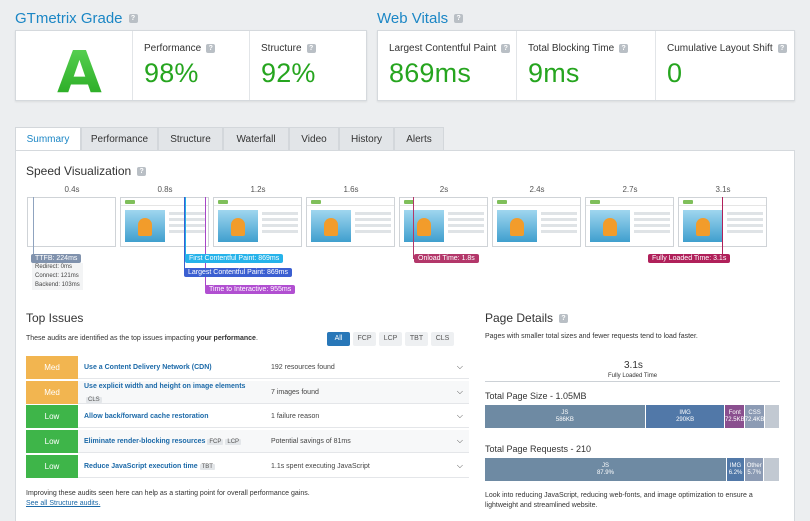 The image size is (810, 521). What do you see at coordinates (76, 18) in the screenshot?
I see `grade-section-title: GTmetrix Grade ?` at bounding box center [76, 18].